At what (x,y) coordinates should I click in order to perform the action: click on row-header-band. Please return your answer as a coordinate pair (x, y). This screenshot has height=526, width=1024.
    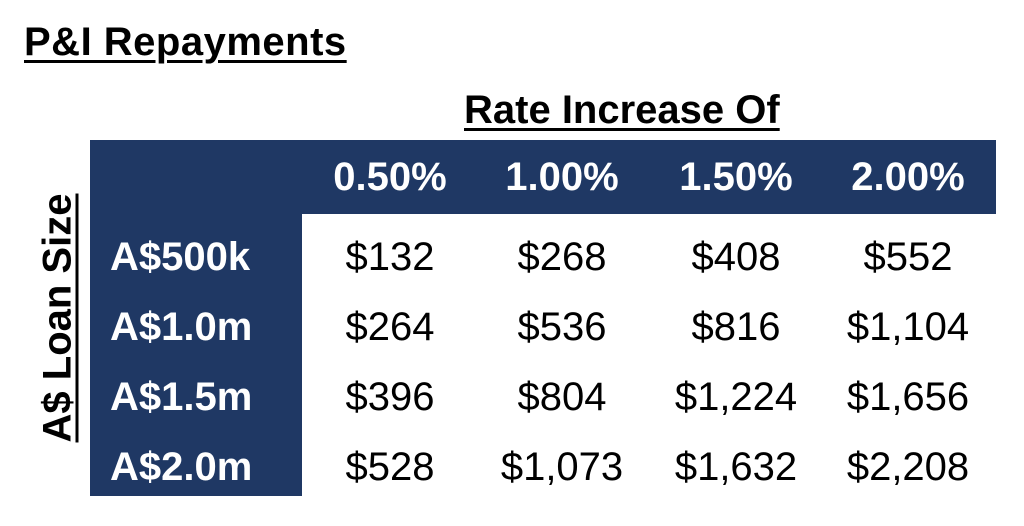
    Looking at the image, I should click on (196, 318).